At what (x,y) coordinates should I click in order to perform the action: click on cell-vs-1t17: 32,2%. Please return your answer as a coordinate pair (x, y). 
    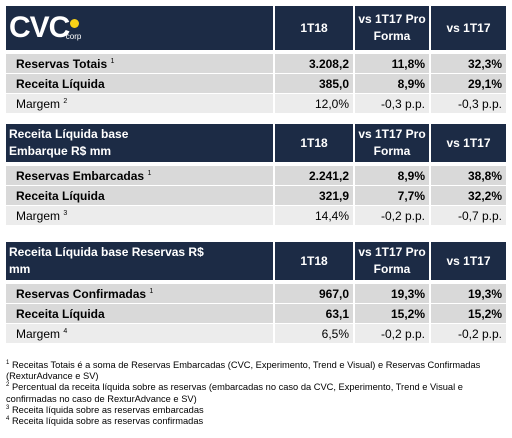
    Looking at the image, I should click on (467, 195).